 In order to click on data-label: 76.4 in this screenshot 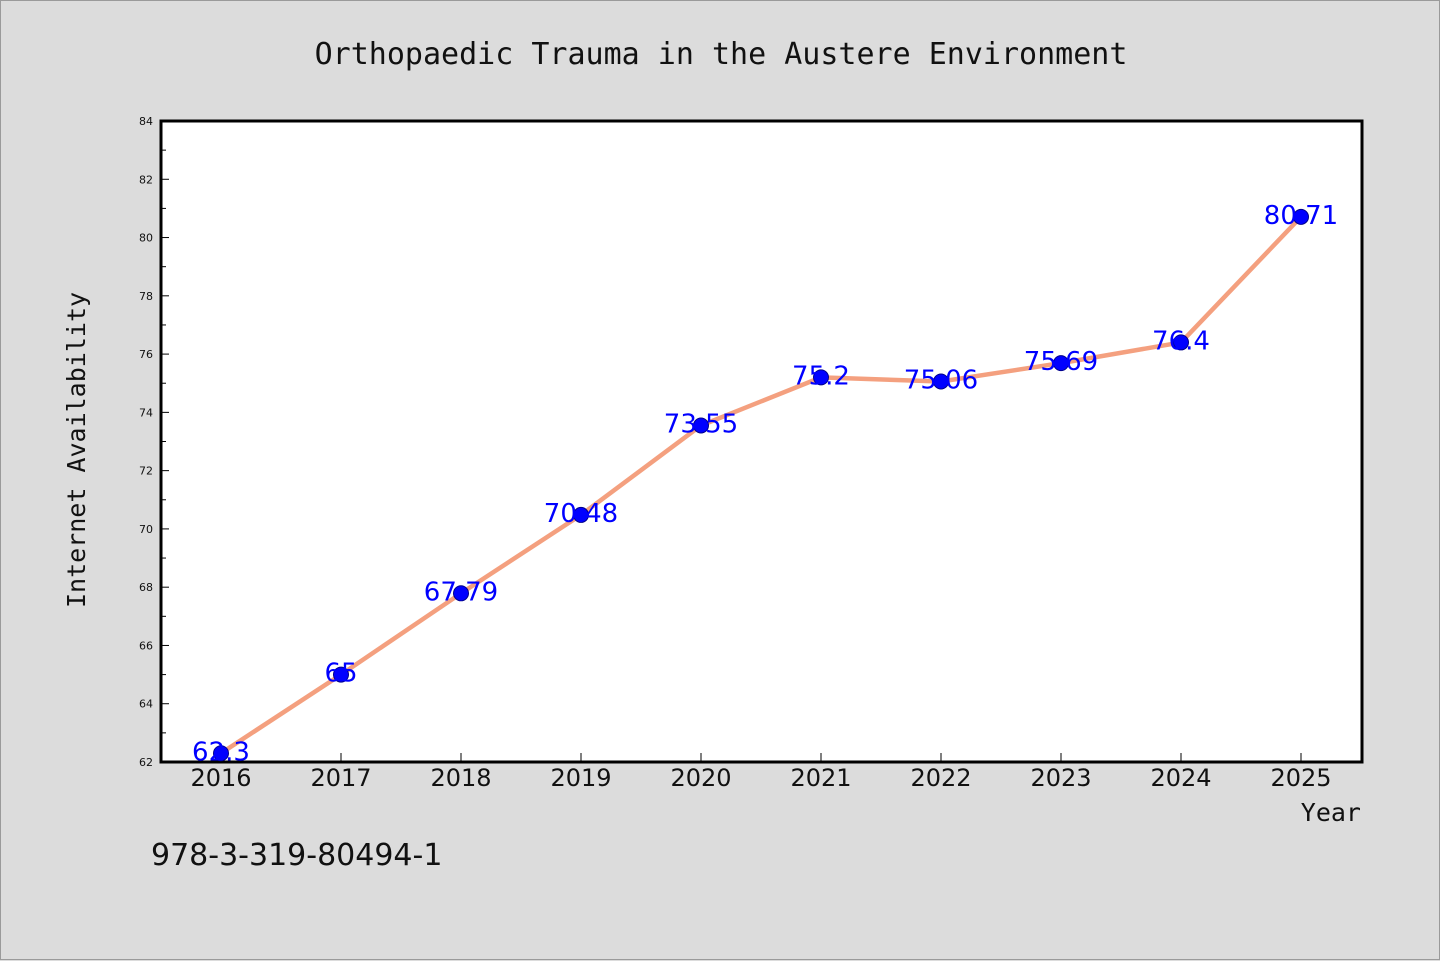, I will do `click(1181, 341)`.